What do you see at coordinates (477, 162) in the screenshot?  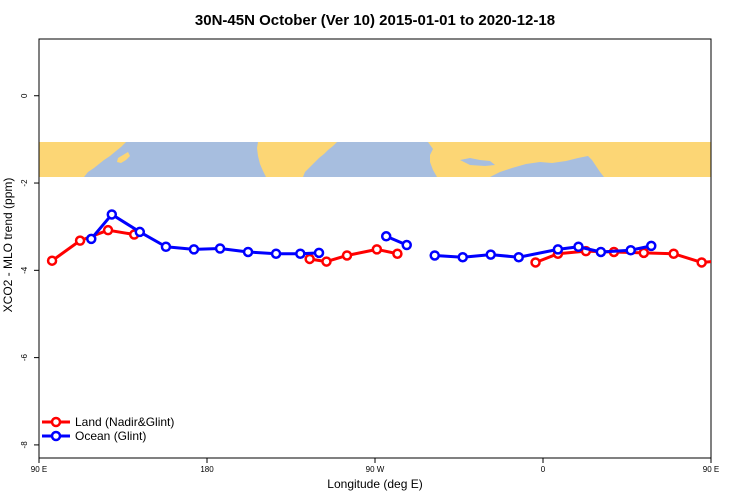 I see `land-mediterranean-sea` at bounding box center [477, 162].